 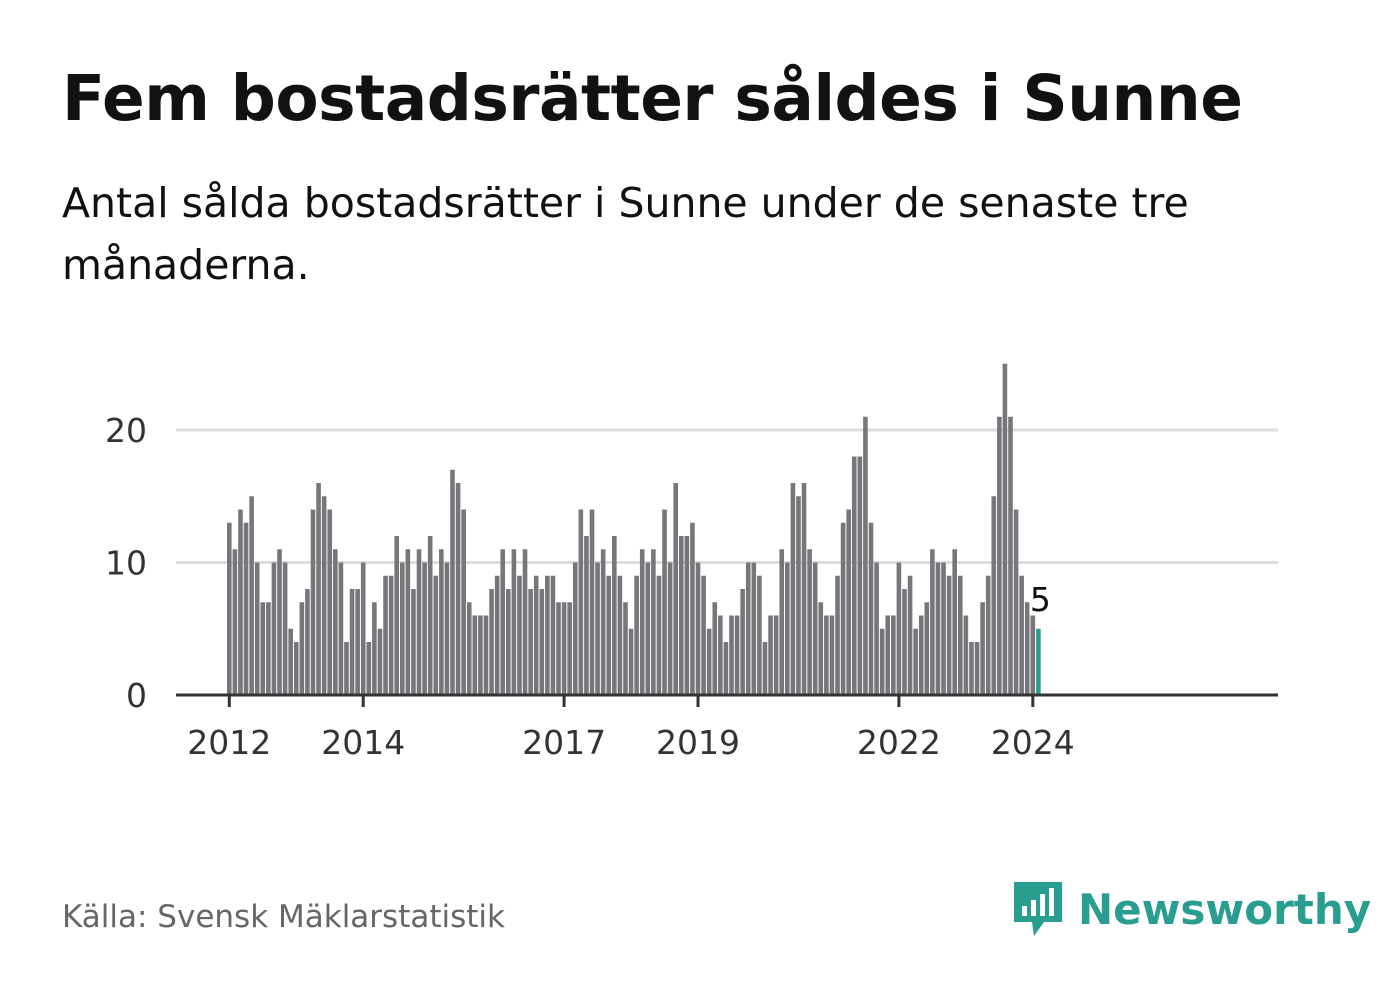 What do you see at coordinates (698, 742) in the screenshot?
I see `x-tick-label: 2019` at bounding box center [698, 742].